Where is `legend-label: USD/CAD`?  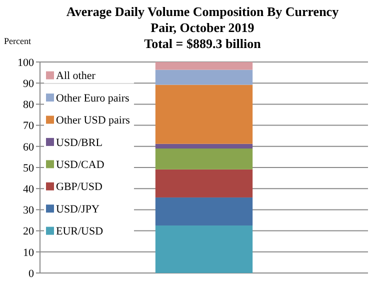
legend-label: USD/CAD is located at coordinates (80, 165).